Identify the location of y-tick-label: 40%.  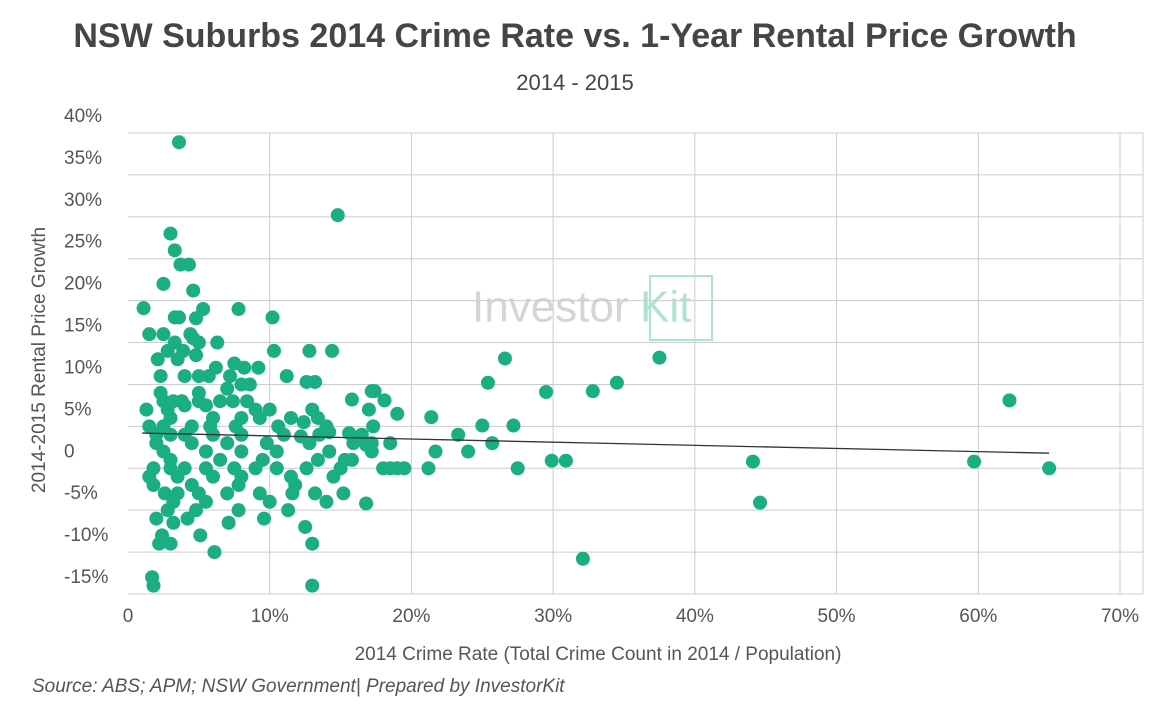
(83, 116).